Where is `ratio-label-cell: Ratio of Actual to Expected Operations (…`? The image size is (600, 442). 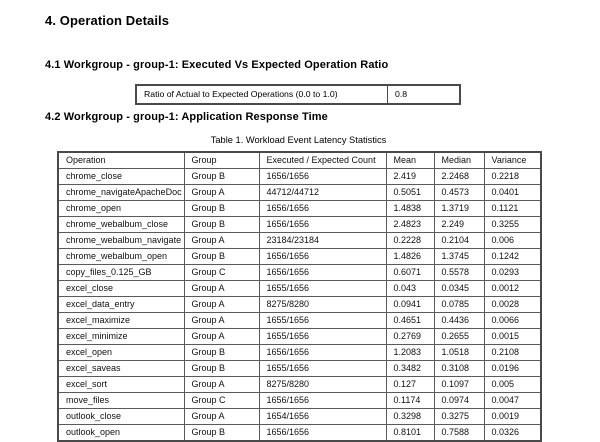
ratio-label-cell: Ratio of Actual to Expected Operations (… is located at coordinates (262, 94).